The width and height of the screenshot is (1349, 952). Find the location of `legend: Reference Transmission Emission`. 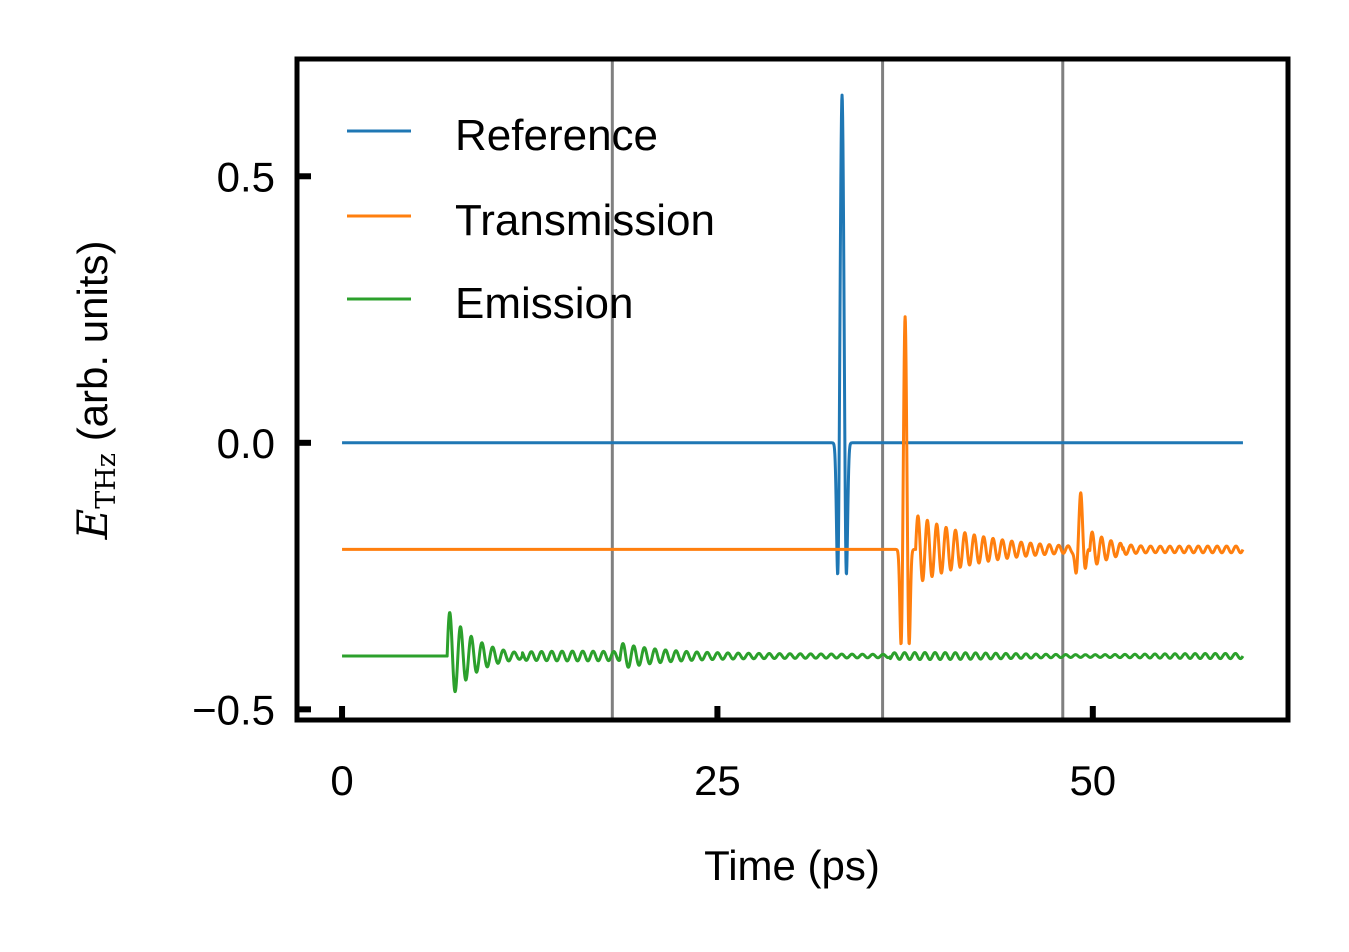

legend: Reference Transmission Emission is located at coordinates (531, 219).